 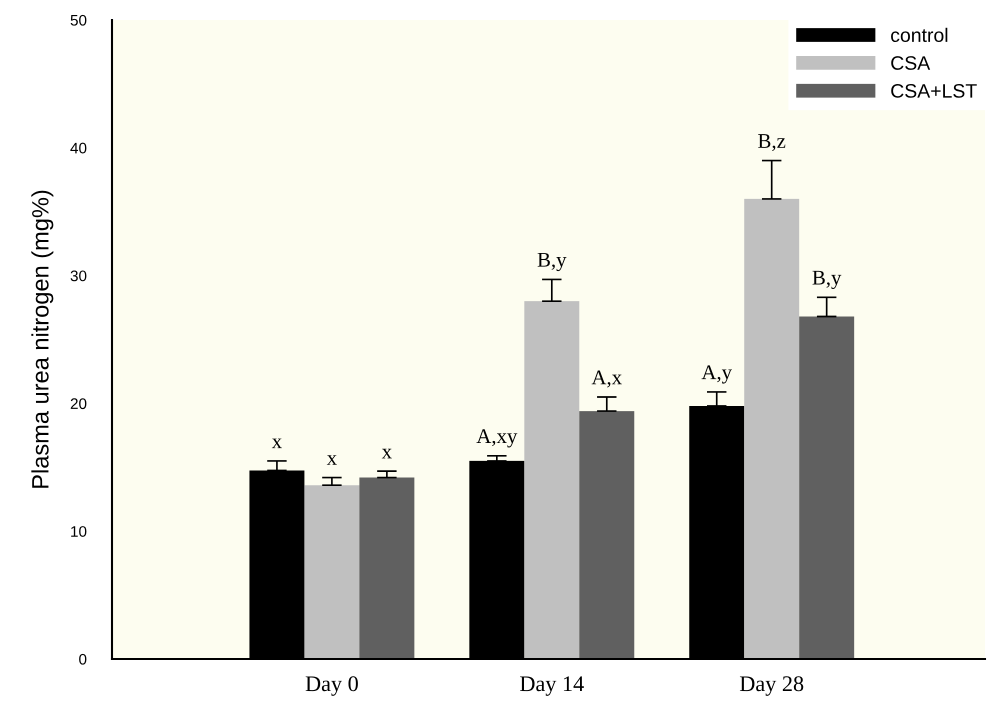 I want to click on annotation: A,x, so click(x=607, y=379).